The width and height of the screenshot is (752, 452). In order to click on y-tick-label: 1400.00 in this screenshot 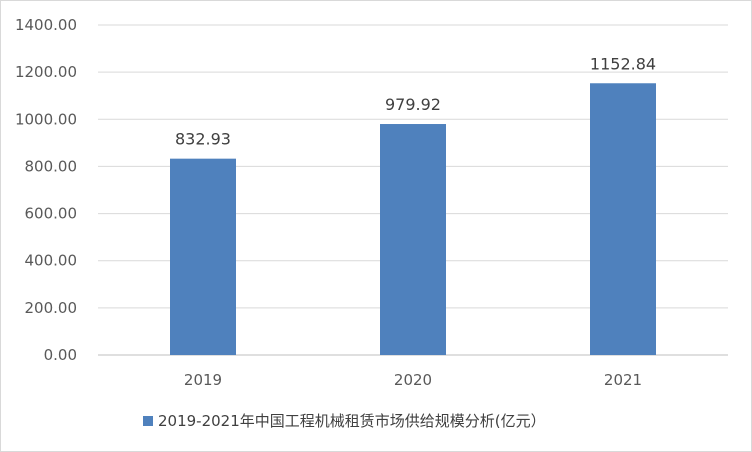, I will do `click(46, 25)`.